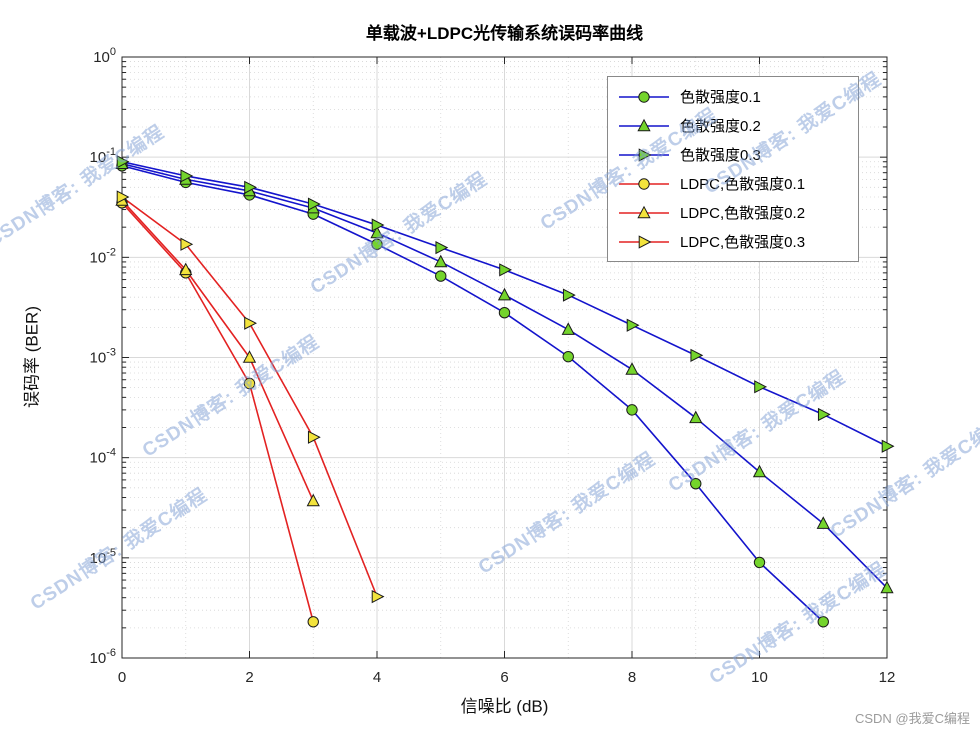  I want to click on y-tick-label: 10⁻⁵, so click(103, 557).